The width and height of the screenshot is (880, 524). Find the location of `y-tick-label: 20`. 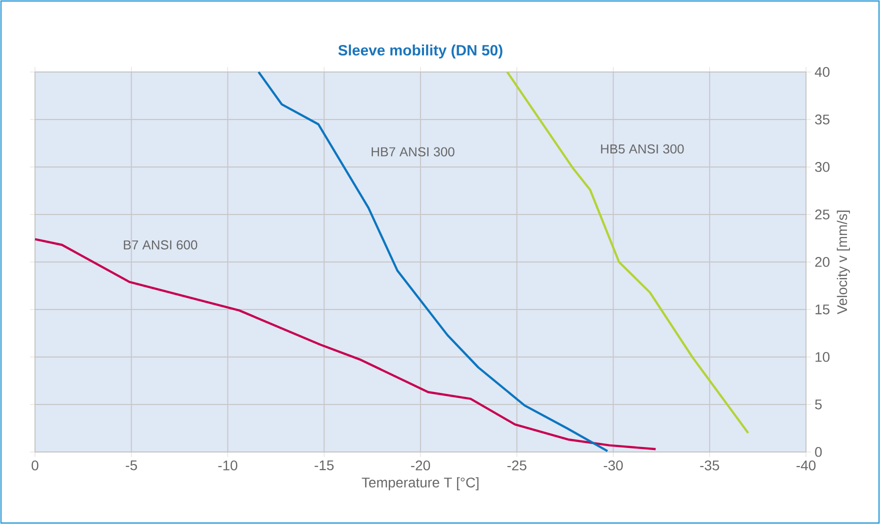

y-tick-label: 20 is located at coordinates (822, 262).